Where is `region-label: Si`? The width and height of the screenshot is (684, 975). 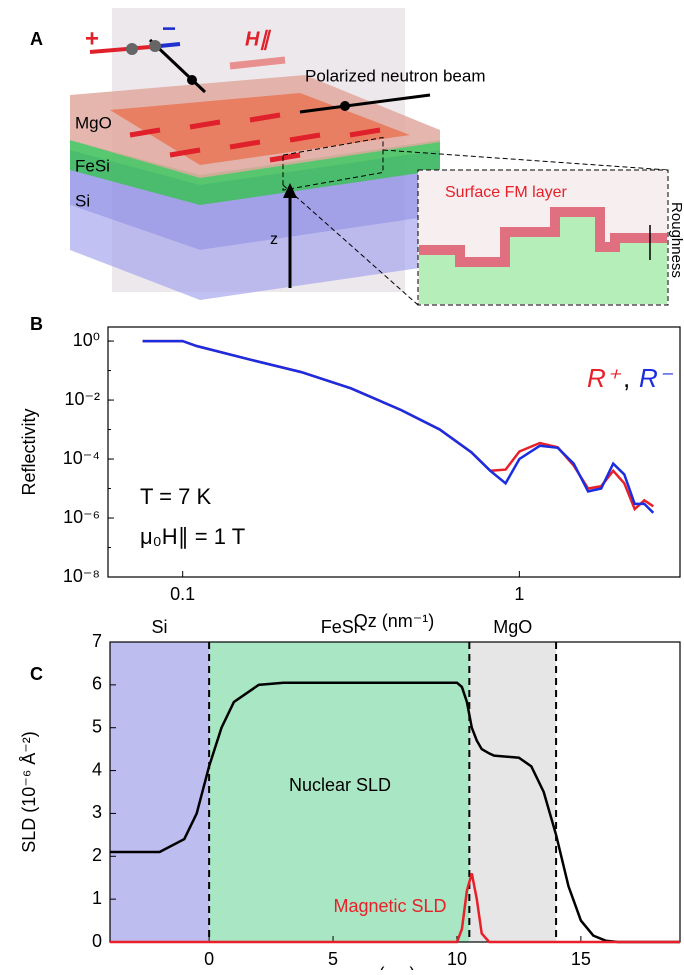 region-label: Si is located at coordinates (160, 627).